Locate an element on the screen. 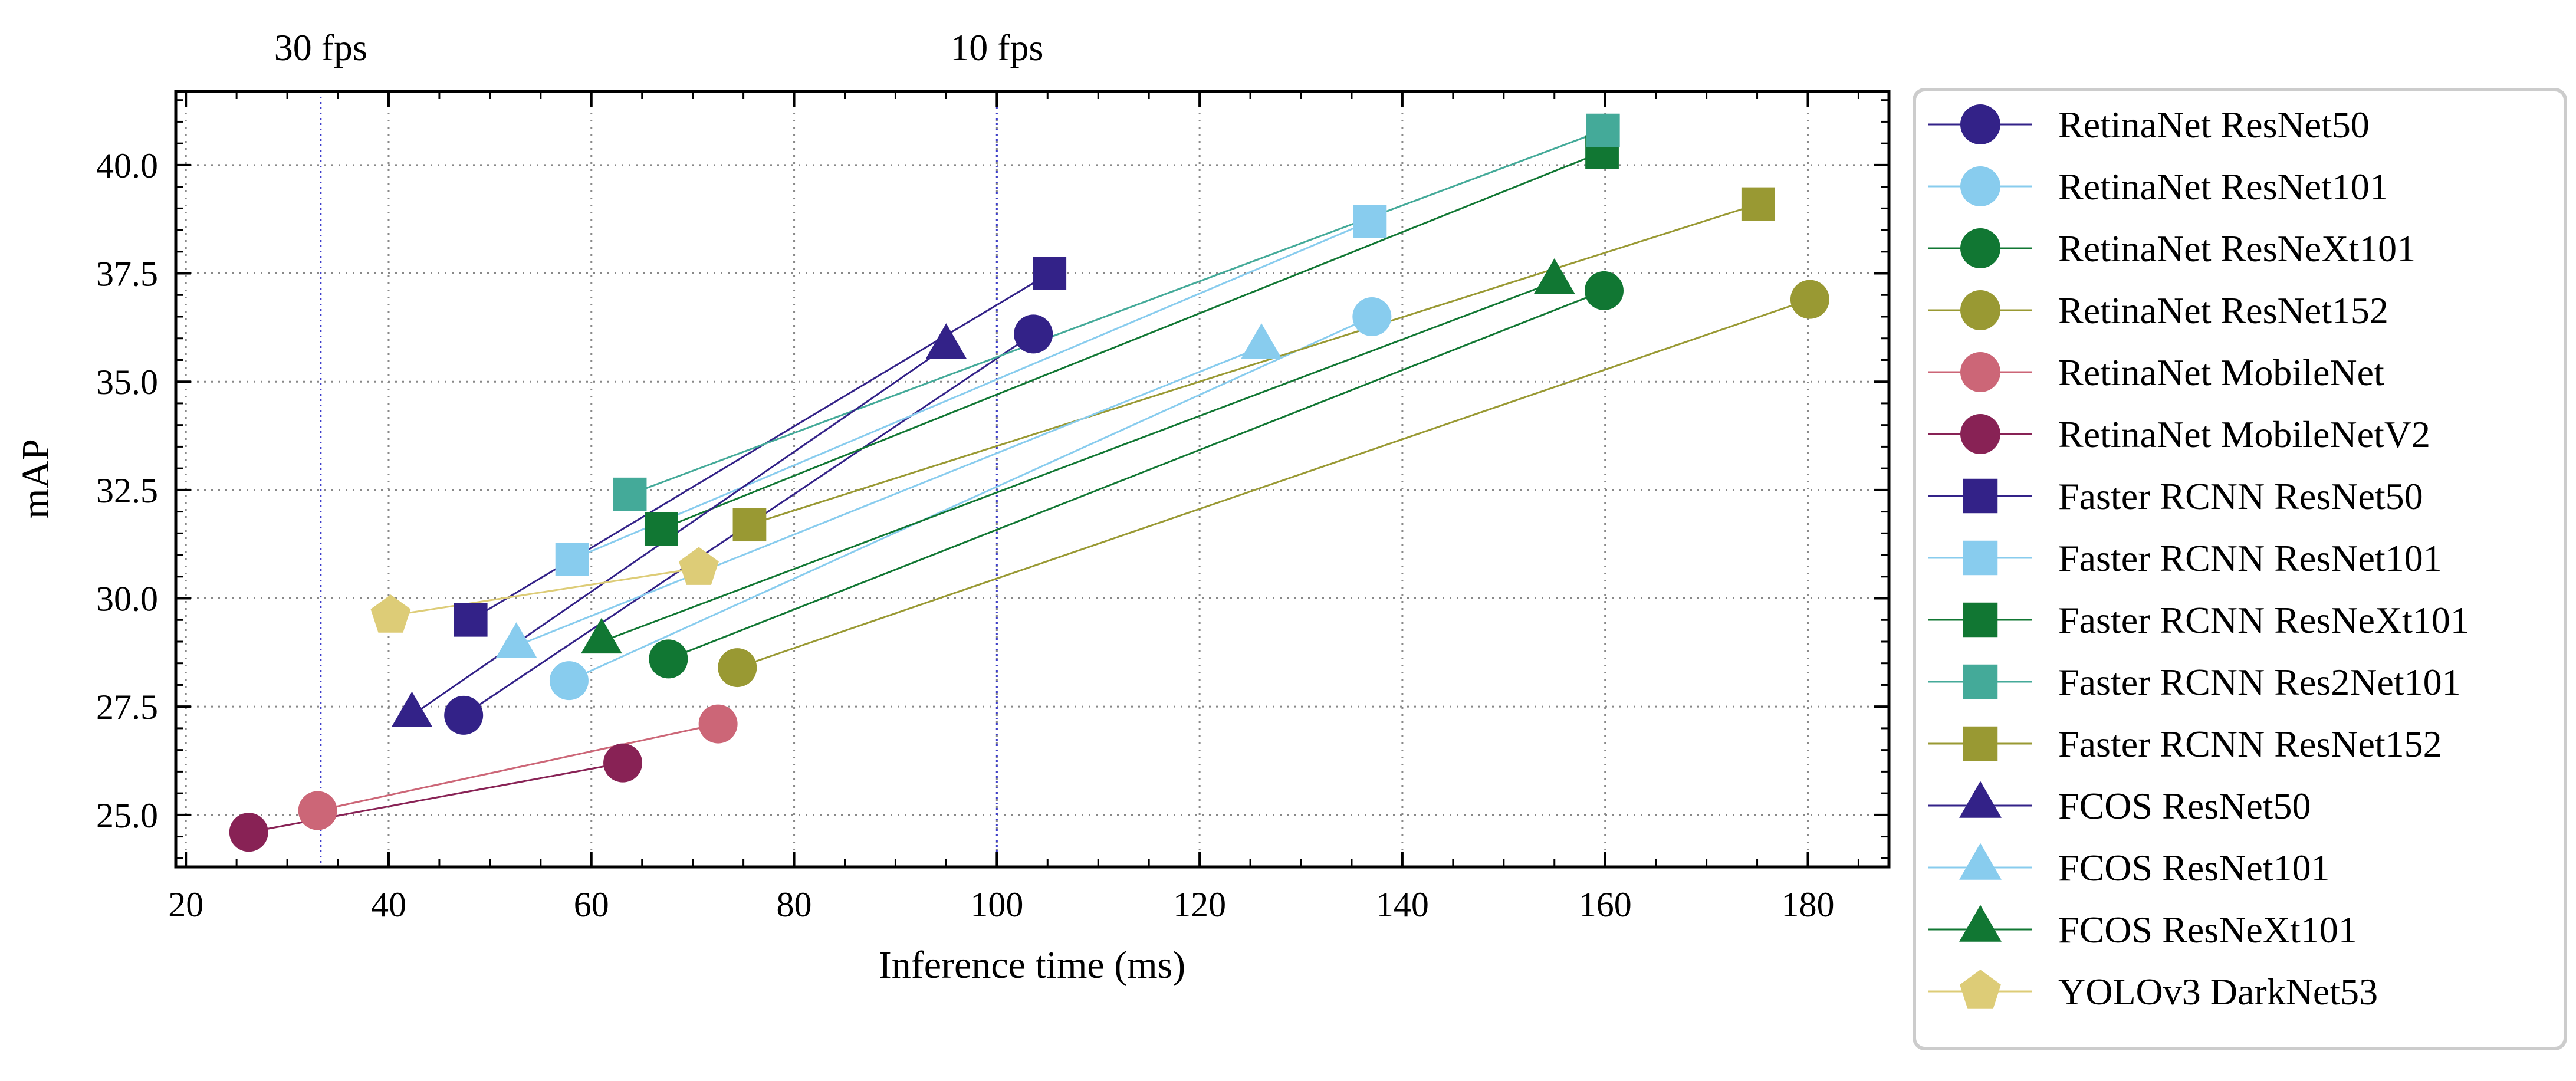 The width and height of the screenshot is (2576, 1081). legend-label: RetinaNet MobileNetV2 is located at coordinates (2244, 434).